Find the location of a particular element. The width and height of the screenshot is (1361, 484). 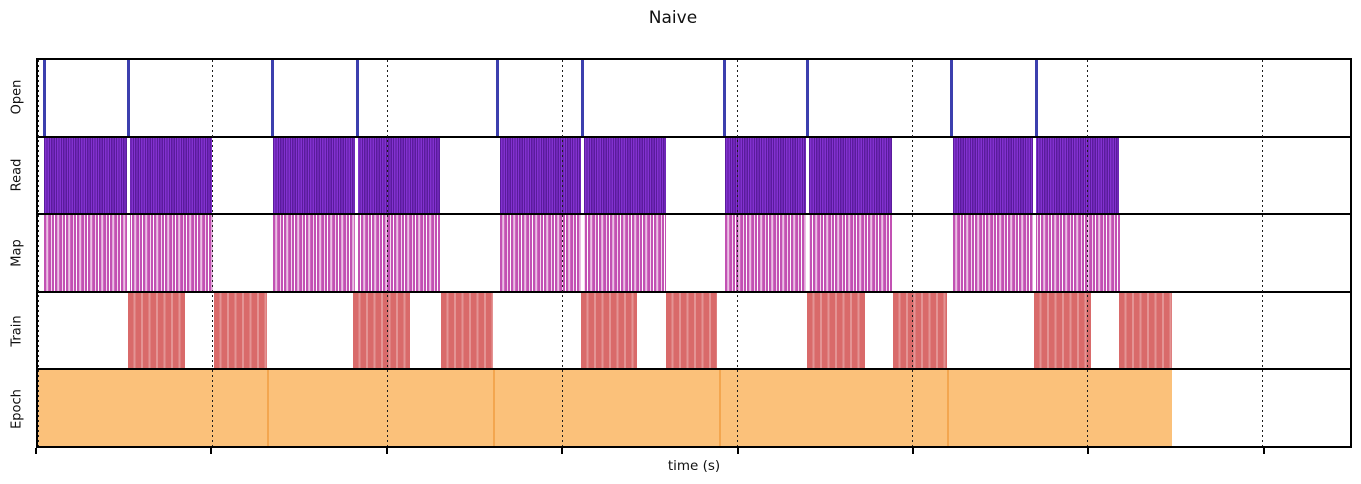

x-axis-ticks is located at coordinates (693, 451).